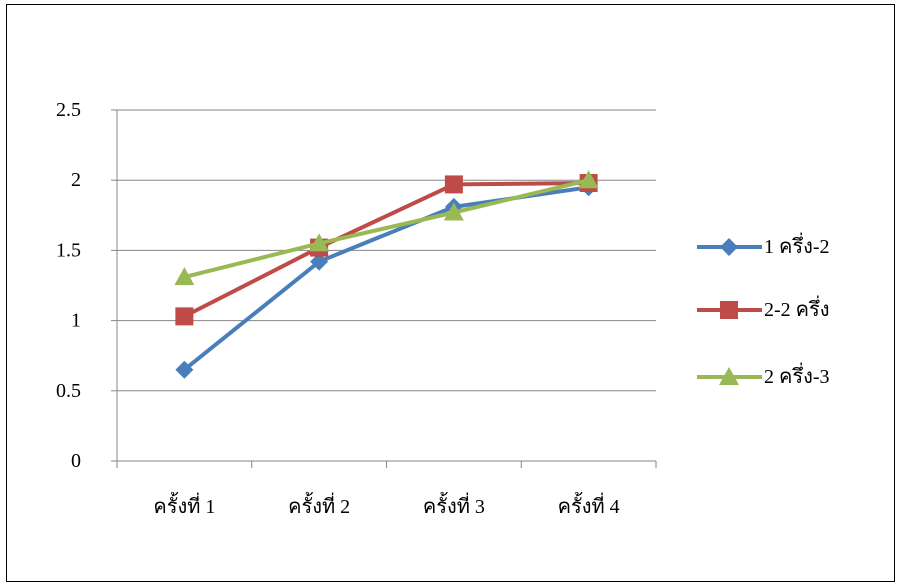 The width and height of the screenshot is (901, 587). I want to click on y-tick-label: 0, so click(76, 461).